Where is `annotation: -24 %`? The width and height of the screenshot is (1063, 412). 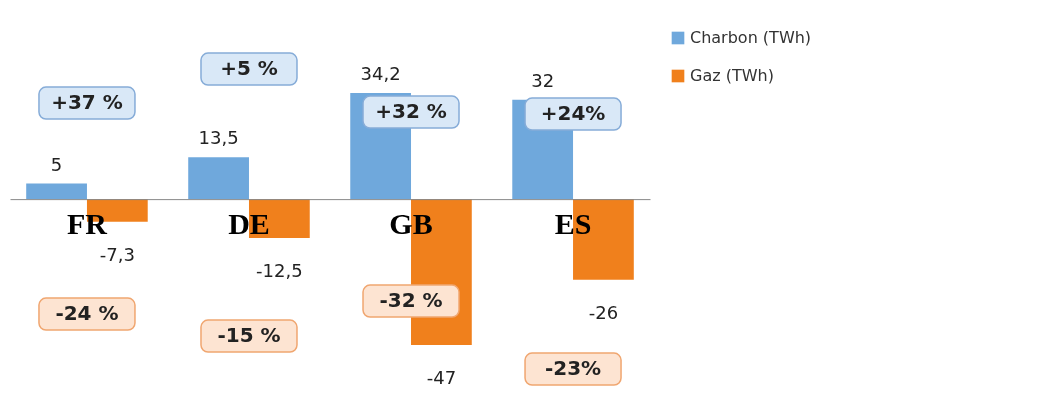 annotation: -24 % is located at coordinates (87, 313).